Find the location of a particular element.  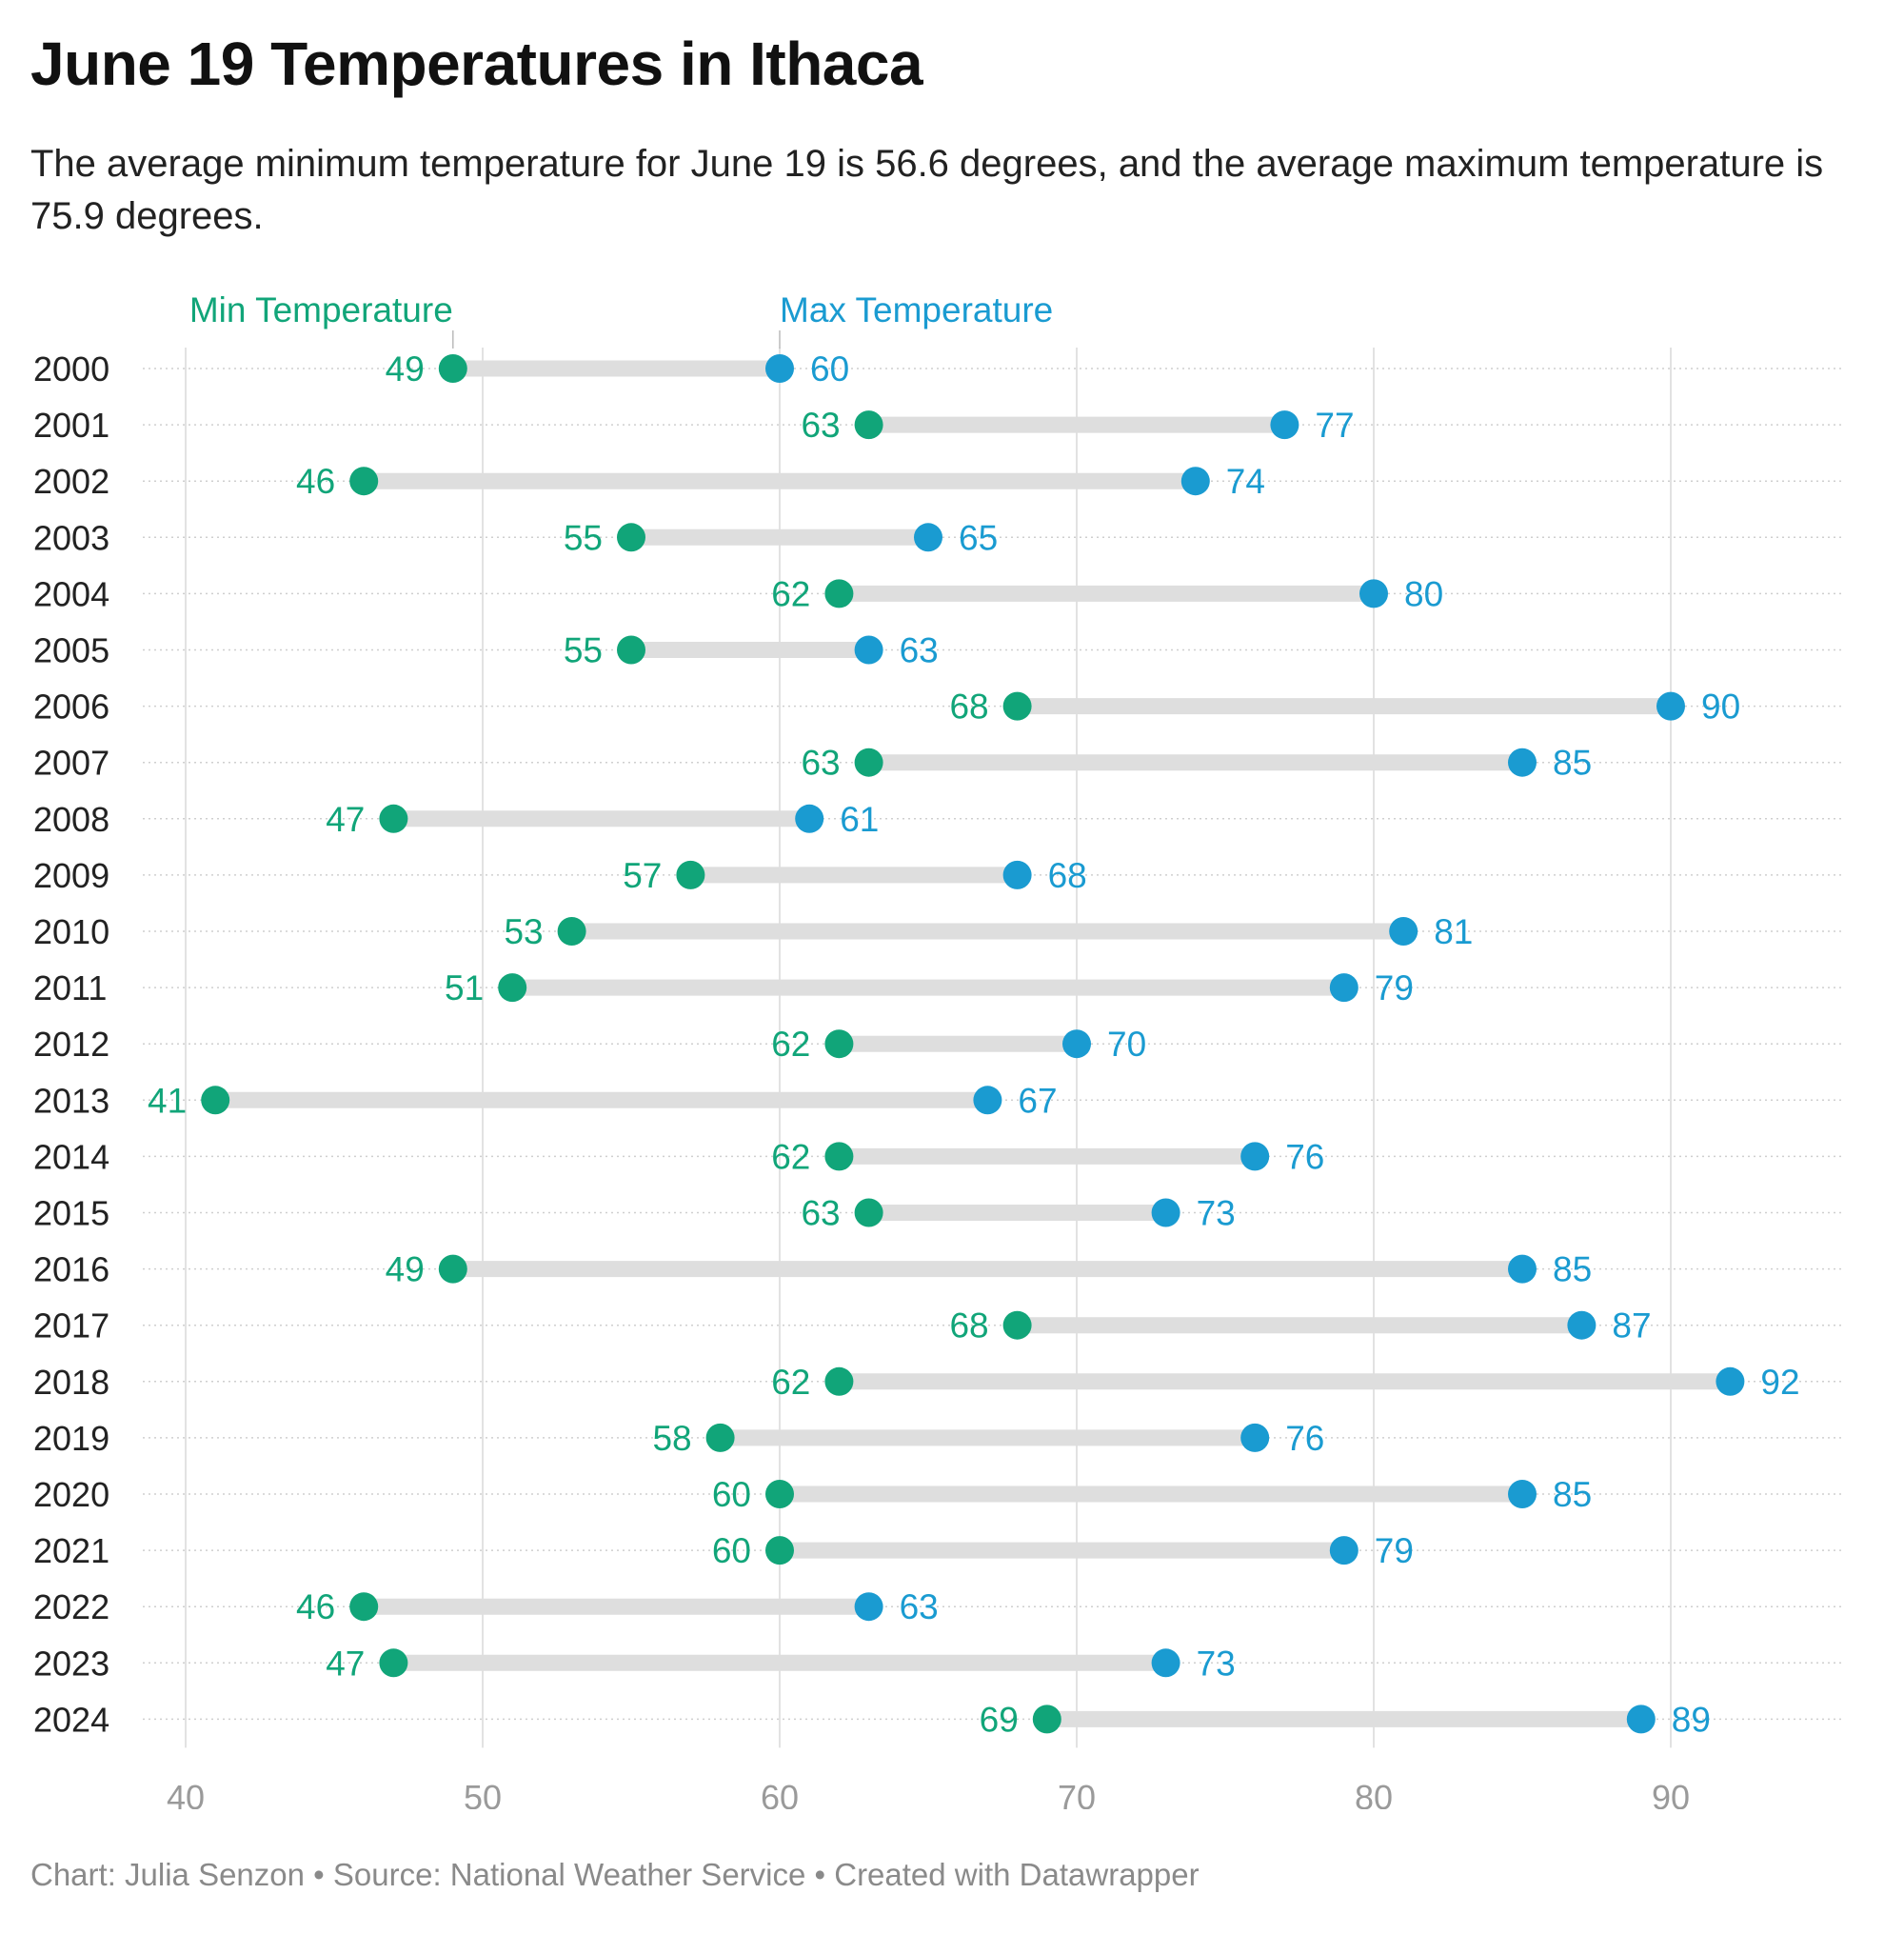

x-tick-label: 90 is located at coordinates (1671, 1794).